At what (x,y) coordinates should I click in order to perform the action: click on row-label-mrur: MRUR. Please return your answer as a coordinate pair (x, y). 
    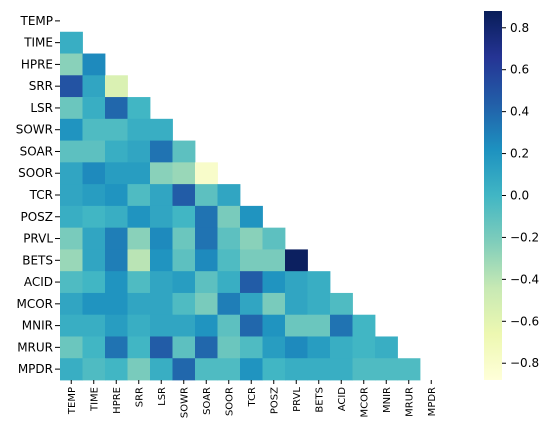
    Looking at the image, I should click on (35, 347).